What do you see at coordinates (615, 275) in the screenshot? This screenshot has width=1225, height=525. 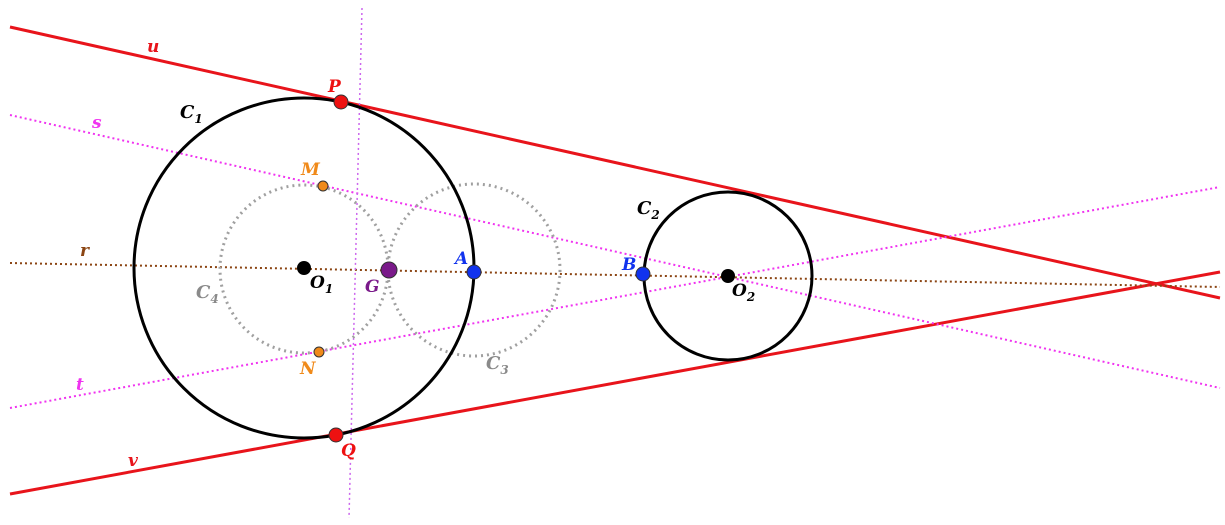 I see `axis-line-r` at bounding box center [615, 275].